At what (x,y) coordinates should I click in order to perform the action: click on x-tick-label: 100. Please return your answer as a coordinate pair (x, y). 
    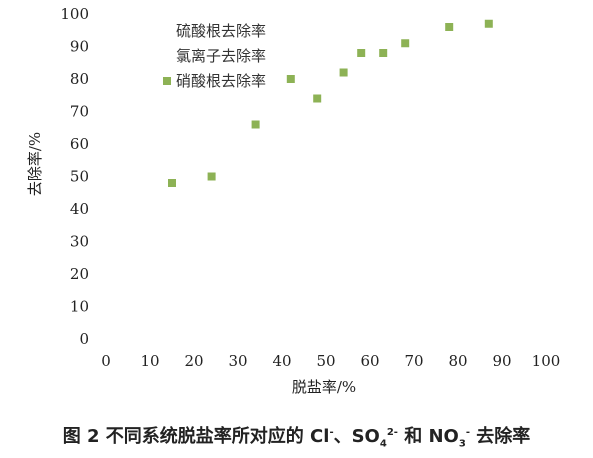
    Looking at the image, I should click on (546, 361).